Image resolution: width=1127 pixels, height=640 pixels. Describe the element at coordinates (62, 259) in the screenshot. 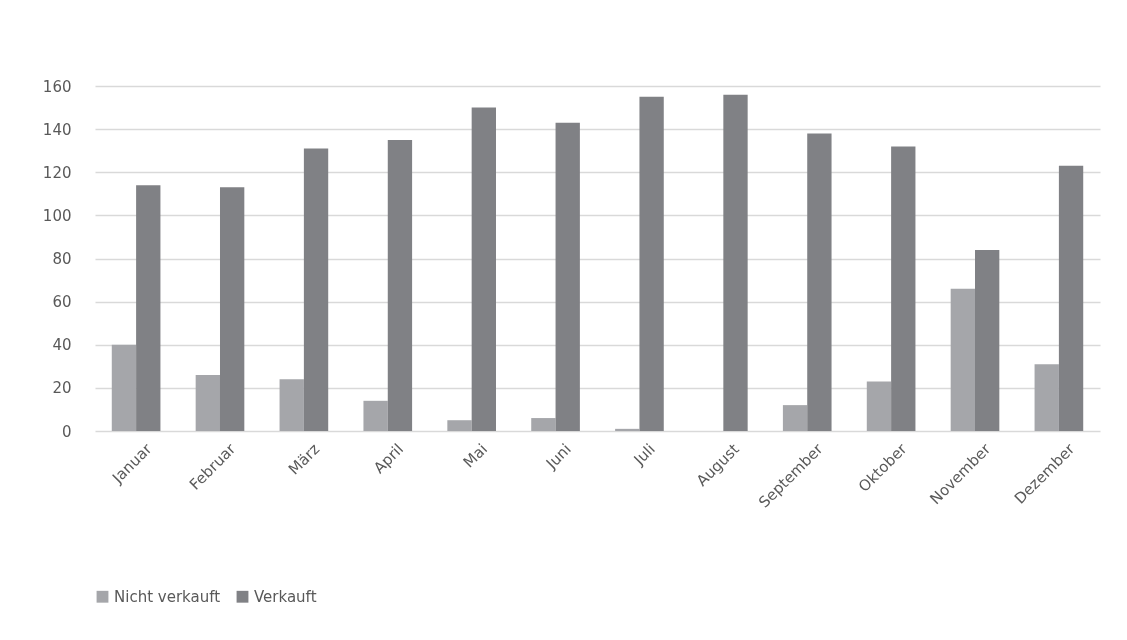

I see `y-tick-label: 80` at that location.